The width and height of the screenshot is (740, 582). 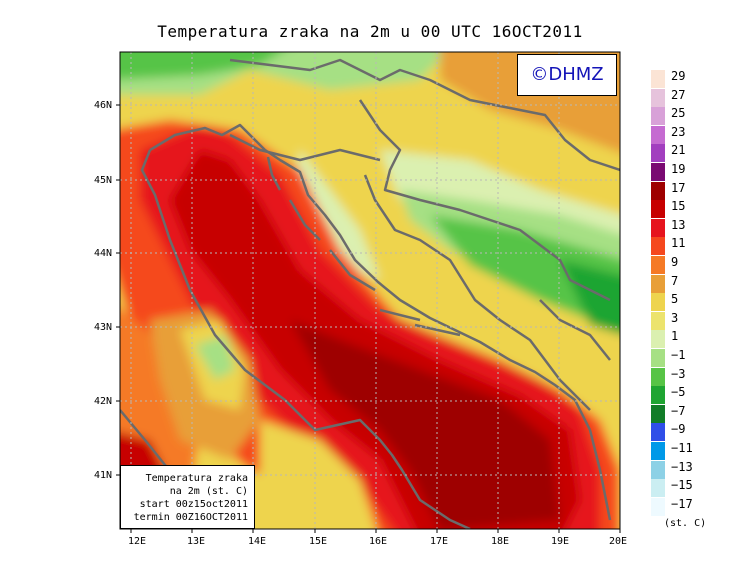 I want to click on lon-label-20e: 20E, so click(x=618, y=541).